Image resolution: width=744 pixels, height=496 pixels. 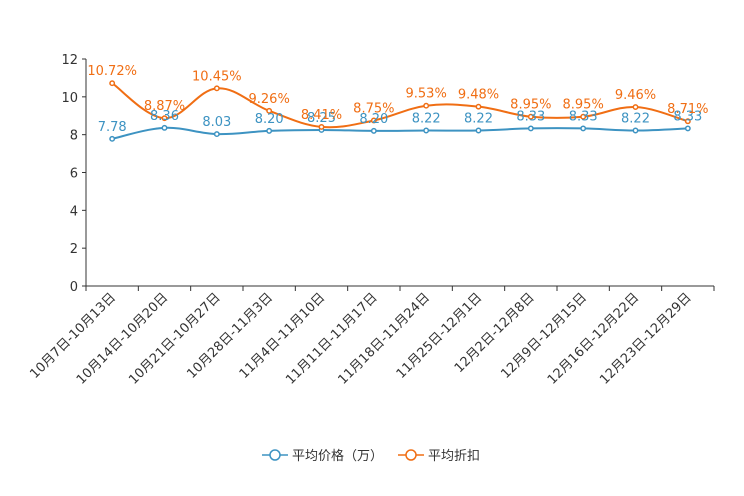 What do you see at coordinates (384, 338) in the screenshot?
I see `x-tick-label: 11月18日-11月24日` at bounding box center [384, 338].